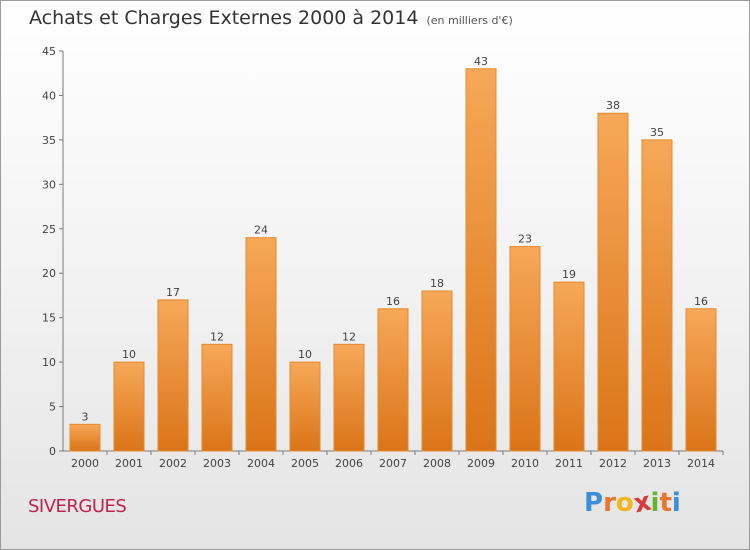 The width and height of the screenshot is (750, 550). Describe the element at coordinates (52, 451) in the screenshot. I see `y-tick-label: 0` at that location.